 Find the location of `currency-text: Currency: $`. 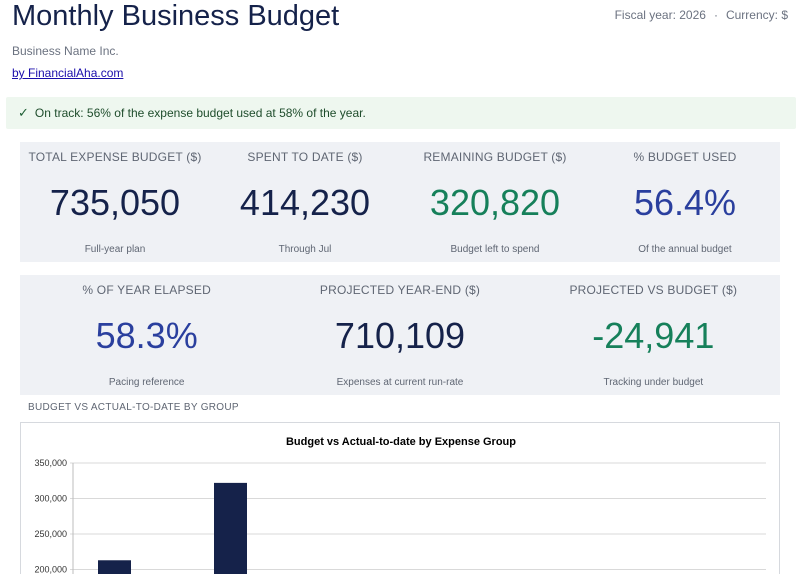

currency-text: Currency: $ is located at coordinates (756, 15).